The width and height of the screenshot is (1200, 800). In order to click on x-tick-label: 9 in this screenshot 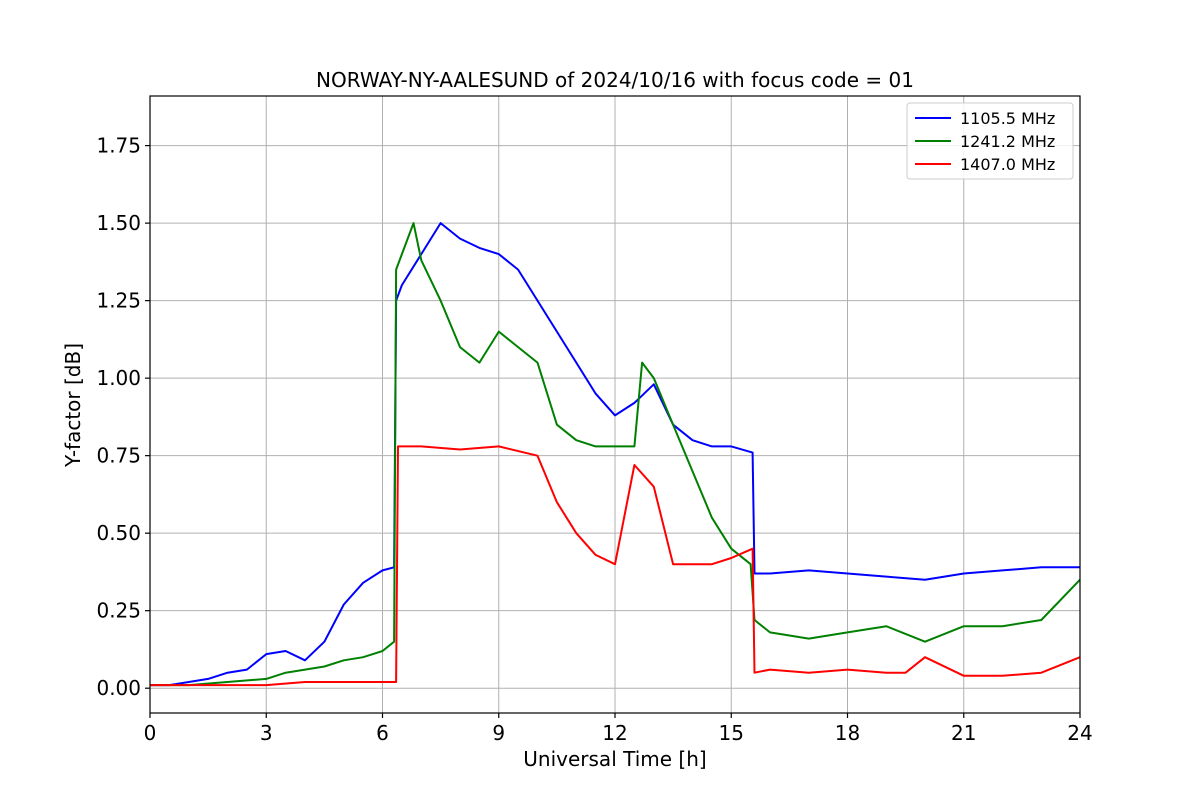, I will do `click(498, 733)`.